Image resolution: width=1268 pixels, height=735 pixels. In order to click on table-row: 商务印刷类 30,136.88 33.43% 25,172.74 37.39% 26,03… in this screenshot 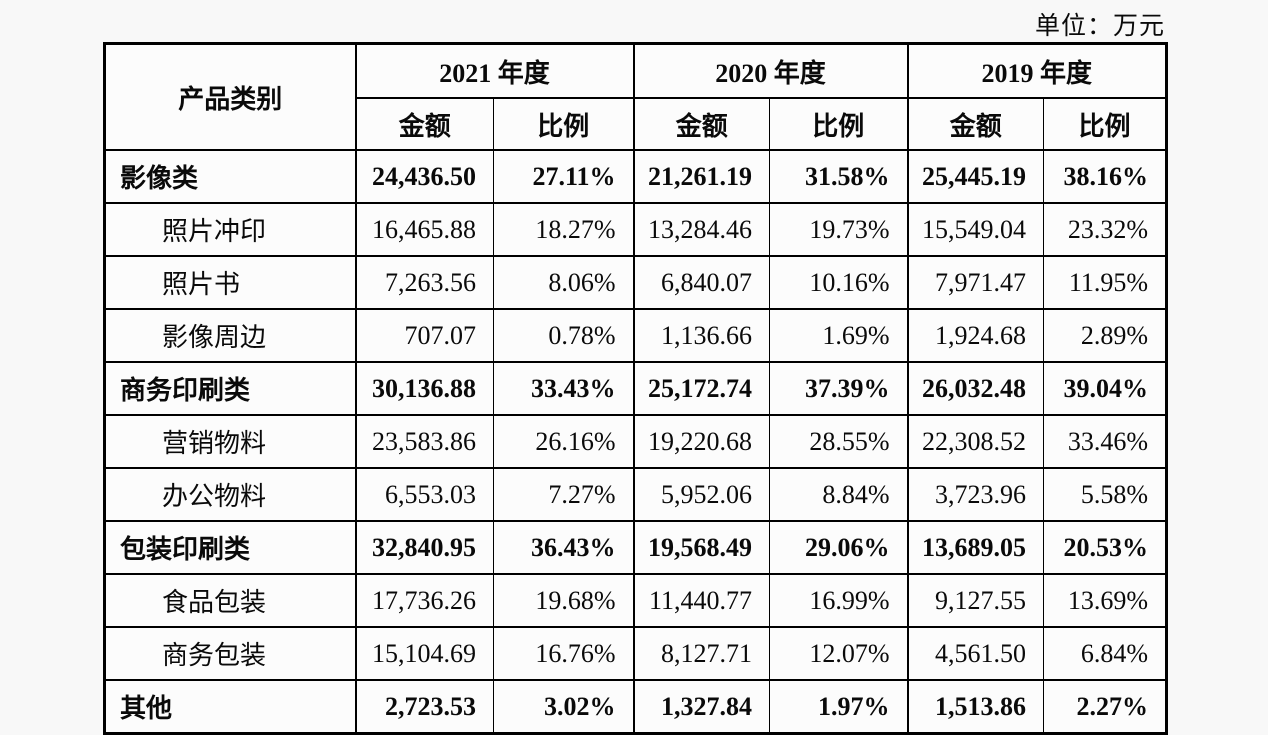, I will do `click(636, 388)`.